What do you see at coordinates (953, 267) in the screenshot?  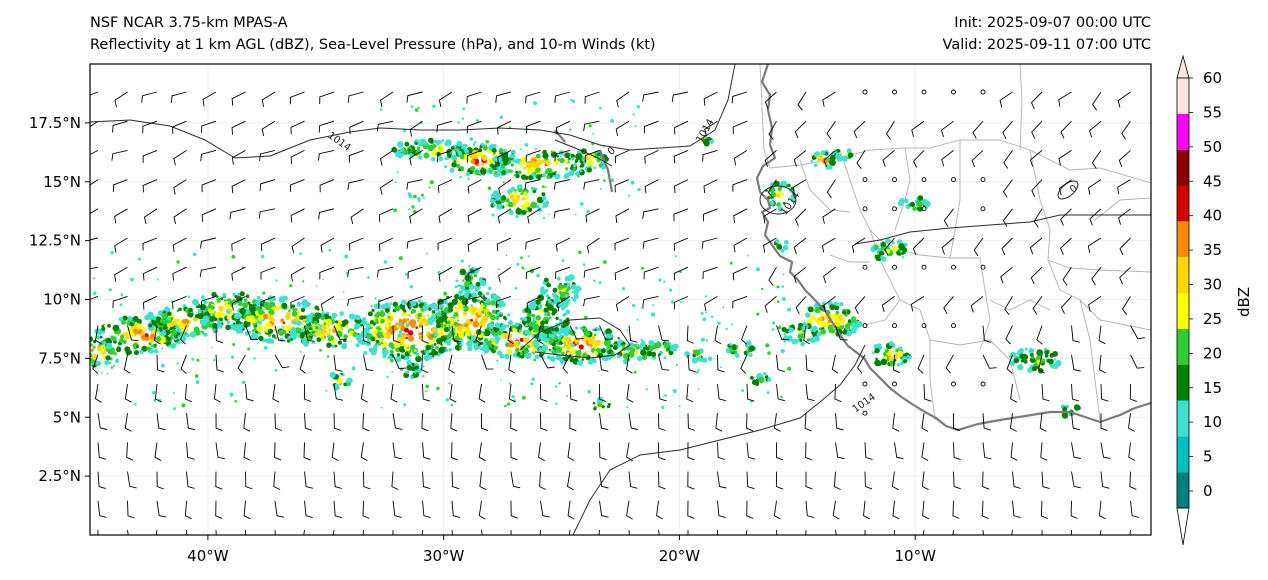 I see `calm-wind-marker` at bounding box center [953, 267].